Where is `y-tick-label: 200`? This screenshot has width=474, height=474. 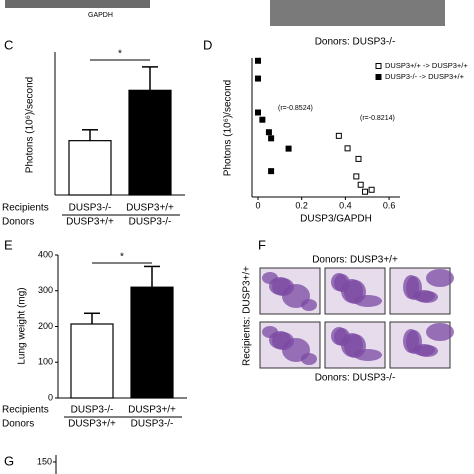
y-tick-label: 200 is located at coordinates (45, 326).